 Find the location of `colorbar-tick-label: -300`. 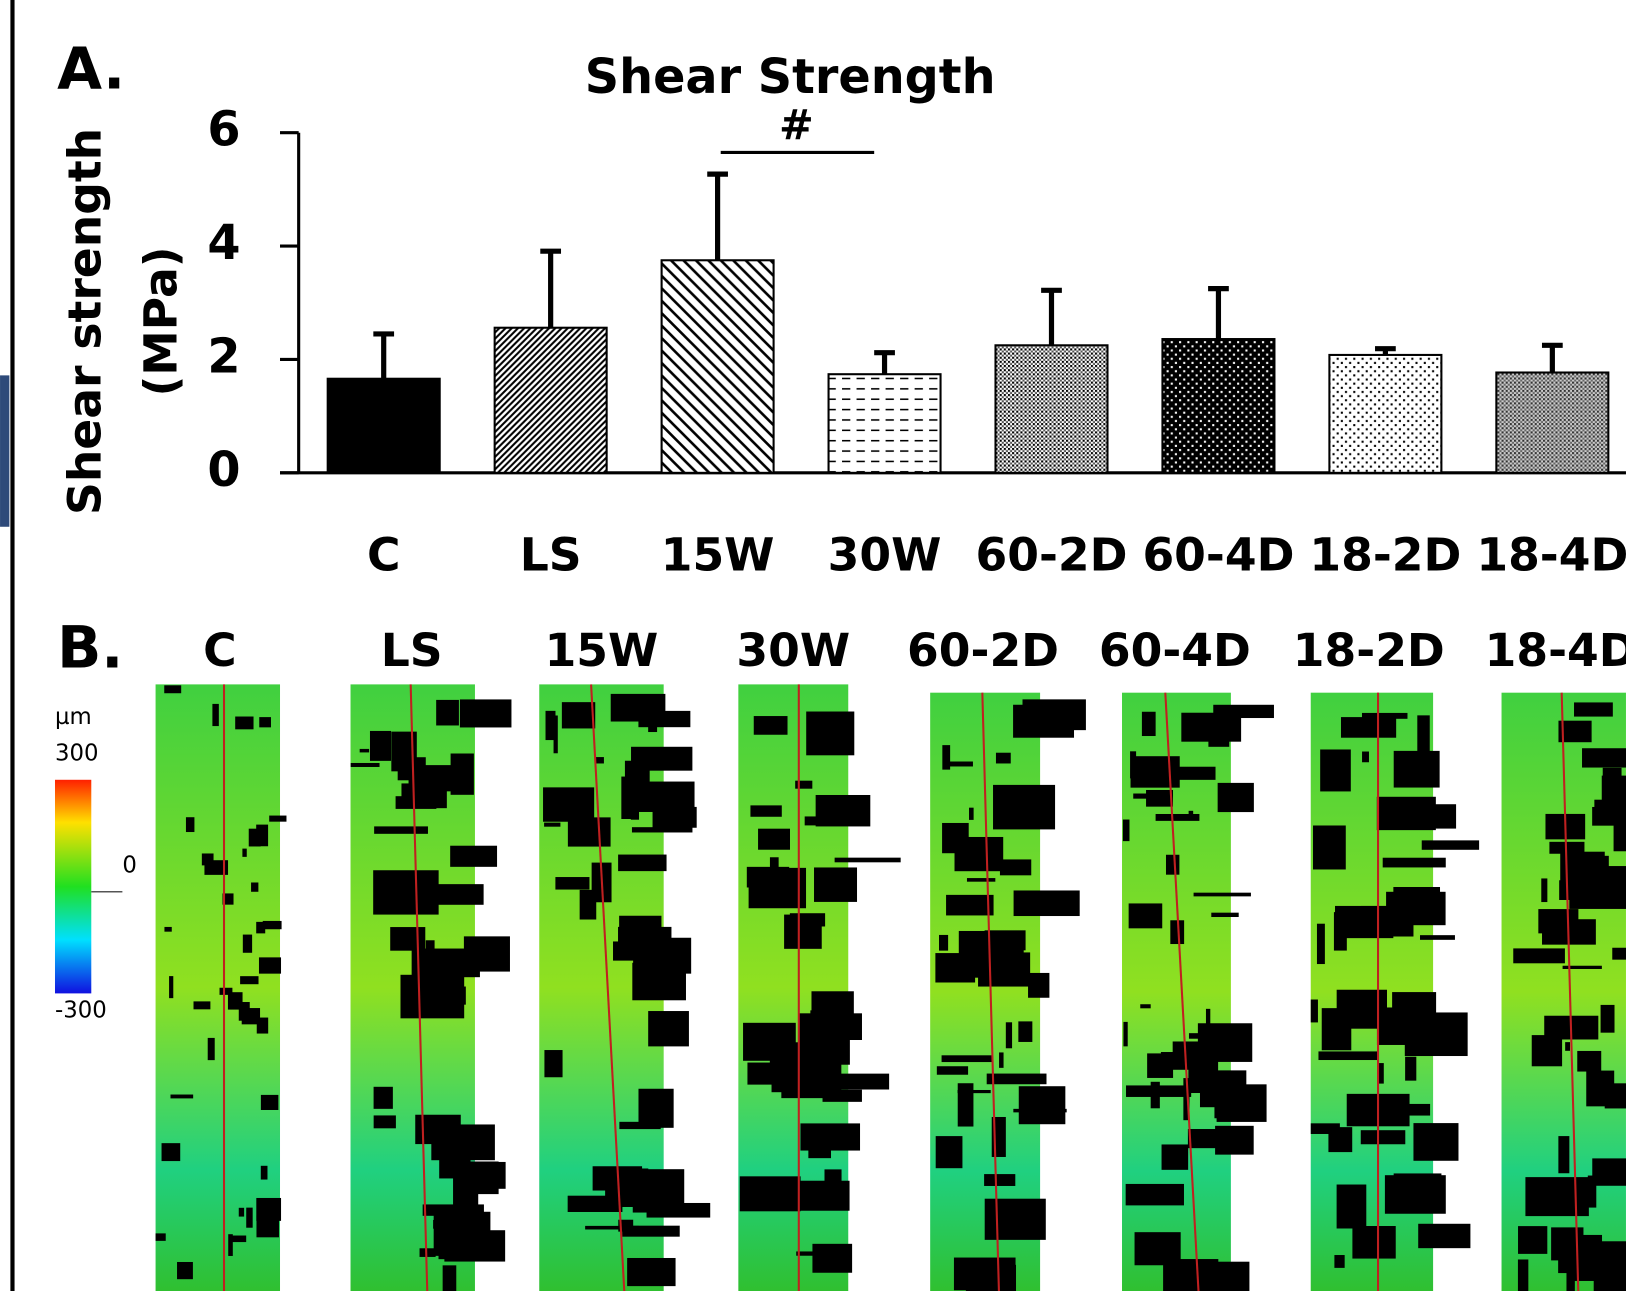

colorbar-tick-label: -300 is located at coordinates (81, 1011).